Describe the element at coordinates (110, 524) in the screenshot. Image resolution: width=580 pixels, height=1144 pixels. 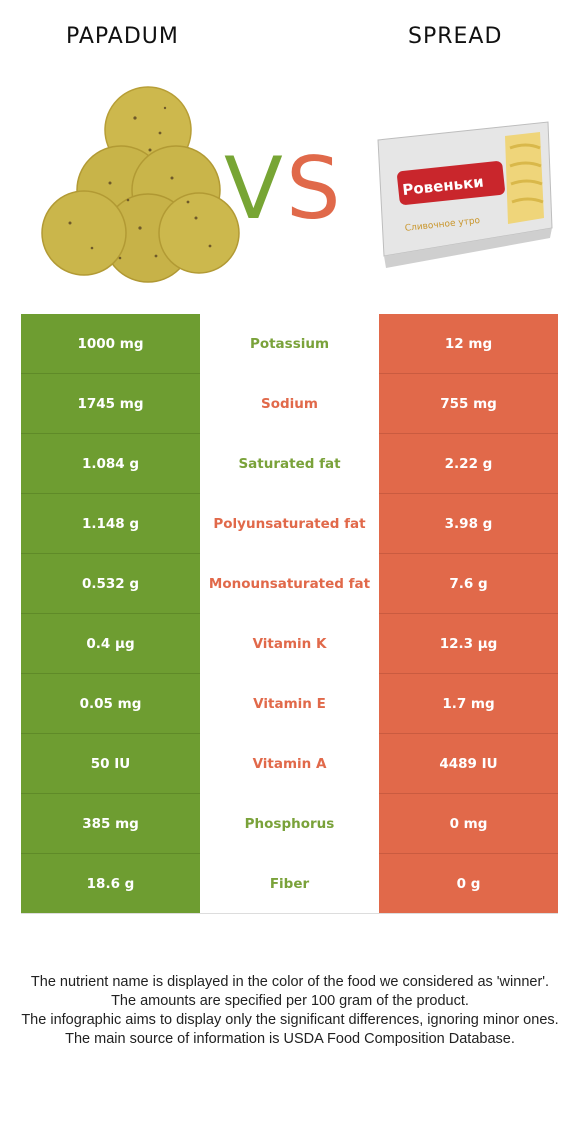
I see `left-value: 1.148 g` at that location.